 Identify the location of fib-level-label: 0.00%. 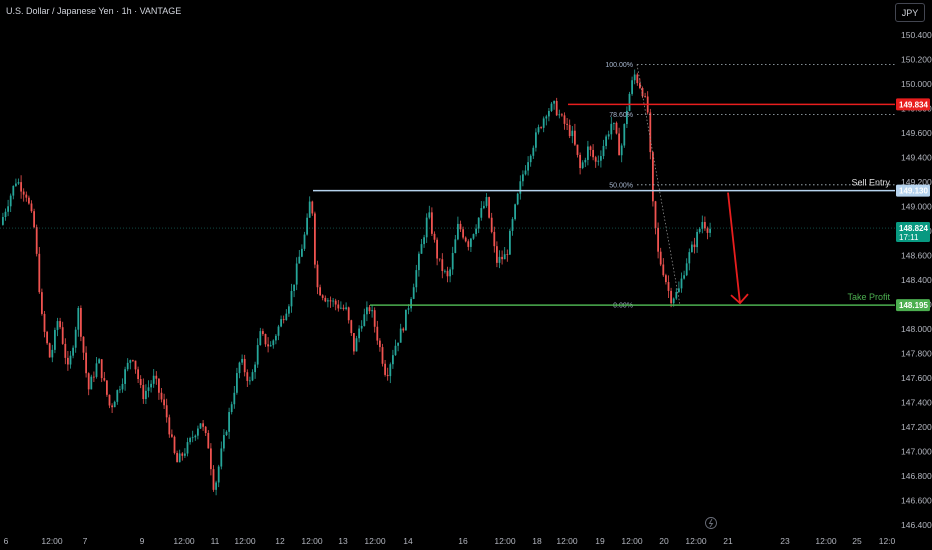
(623, 306).